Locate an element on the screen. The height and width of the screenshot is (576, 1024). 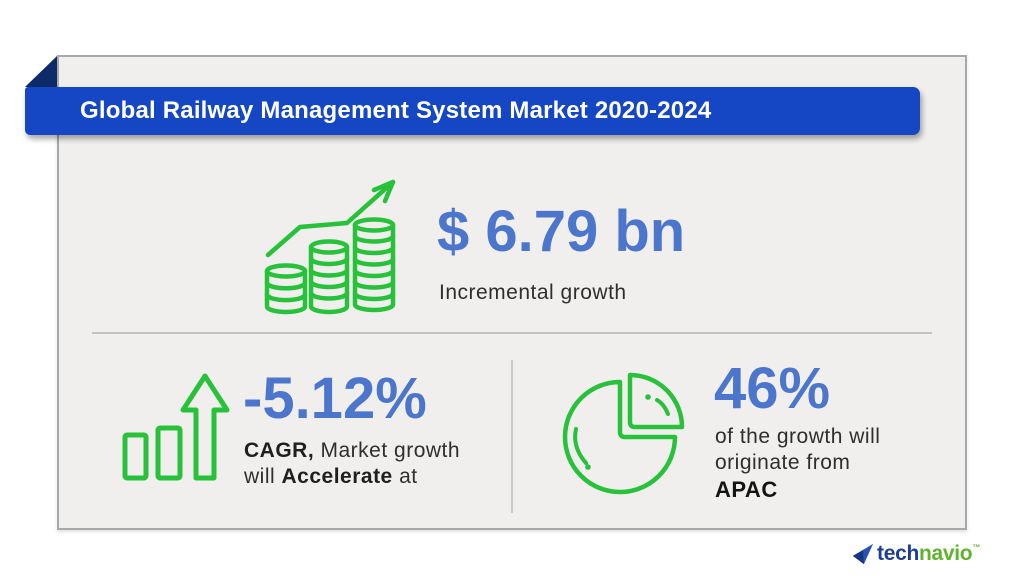
bar-growth-icon is located at coordinates (174, 429).